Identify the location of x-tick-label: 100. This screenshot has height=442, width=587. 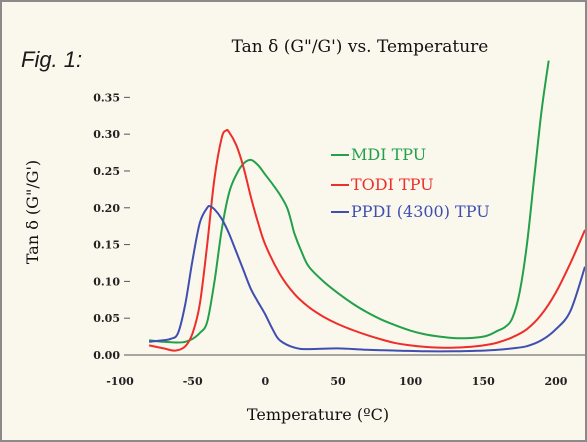
(410, 381).